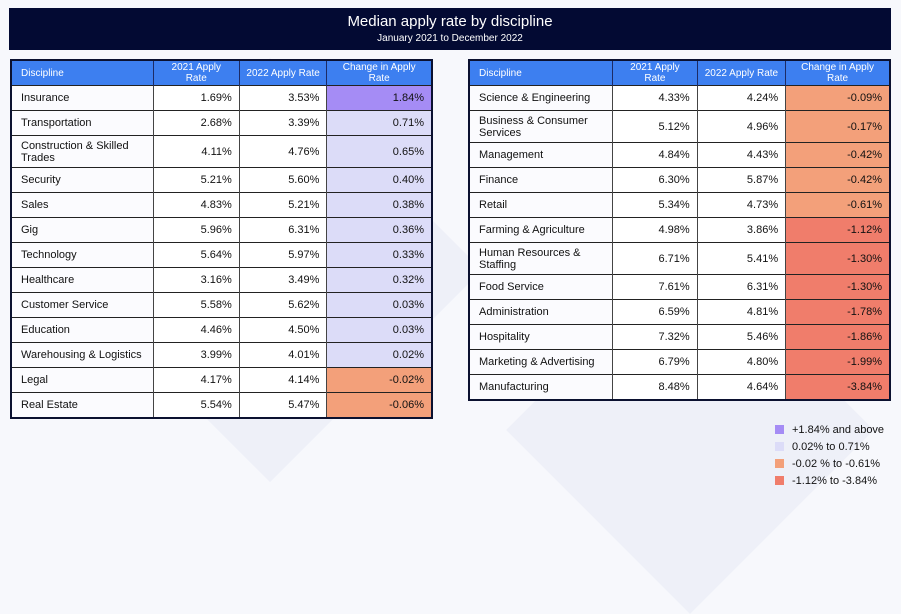 Image resolution: width=901 pixels, height=614 pixels. I want to click on change-cell: 0.32%, so click(379, 280).